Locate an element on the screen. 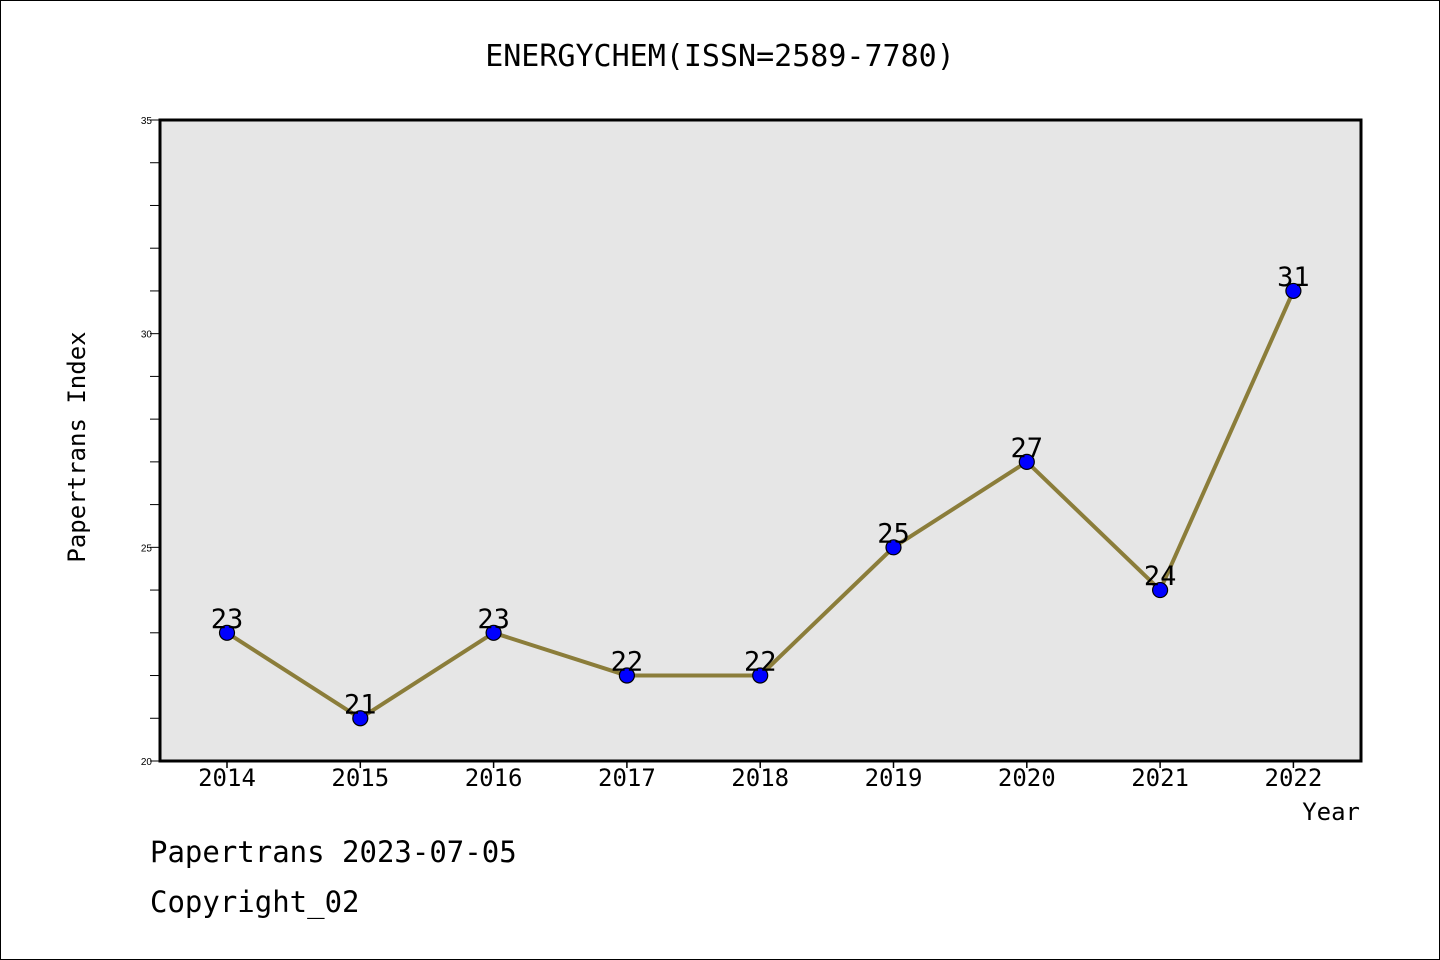  chart-title: ENERGYCHEM(ISSN=2589-7780) is located at coordinates (720, 56).